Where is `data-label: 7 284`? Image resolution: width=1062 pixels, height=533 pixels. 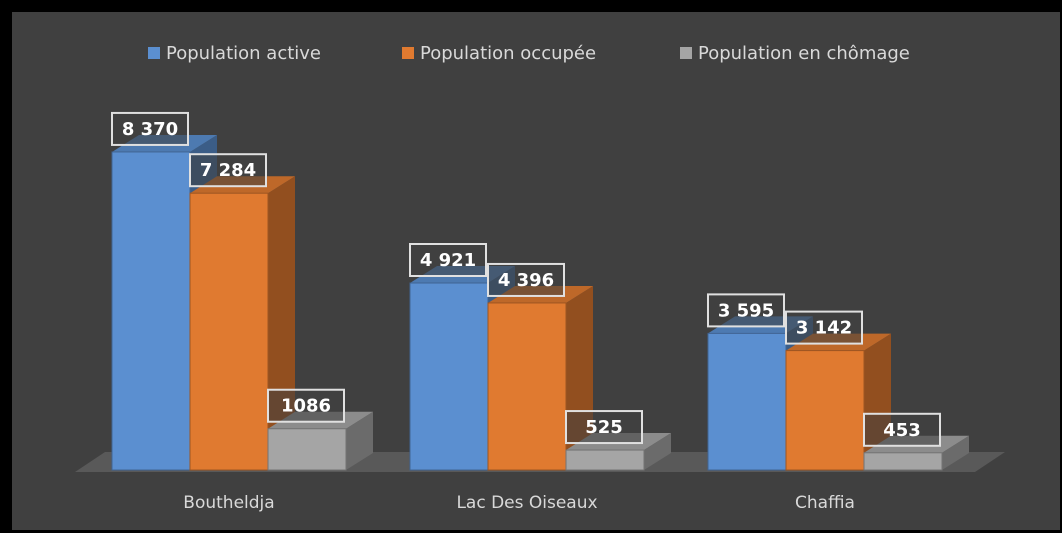
data-label: 7 284 is located at coordinates (228, 170).